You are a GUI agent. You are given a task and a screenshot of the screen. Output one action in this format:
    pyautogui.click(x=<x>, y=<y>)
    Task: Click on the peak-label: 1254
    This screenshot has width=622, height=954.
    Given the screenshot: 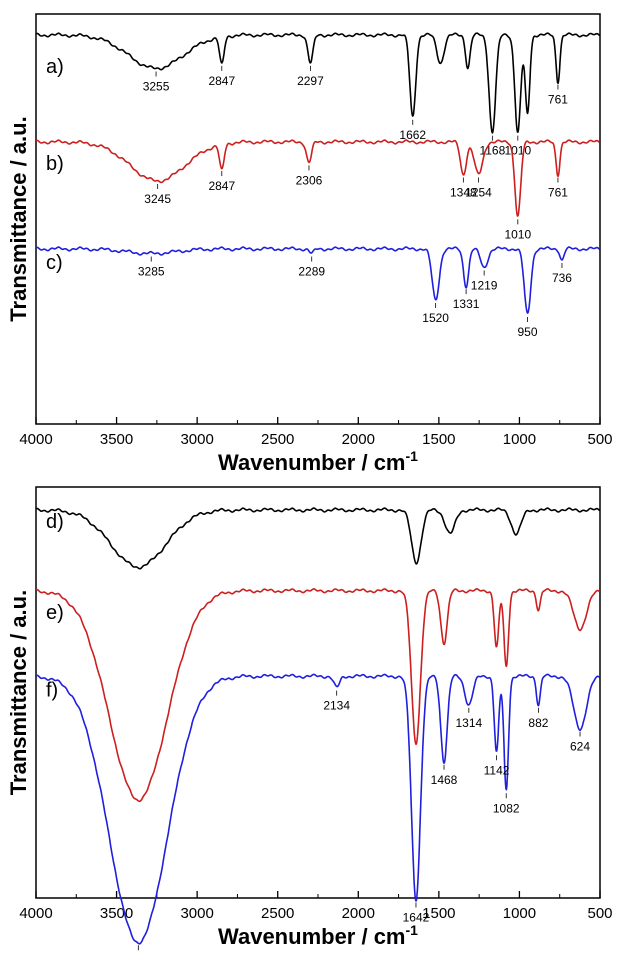 What is the action you would take?
    pyautogui.click(x=478, y=193)
    